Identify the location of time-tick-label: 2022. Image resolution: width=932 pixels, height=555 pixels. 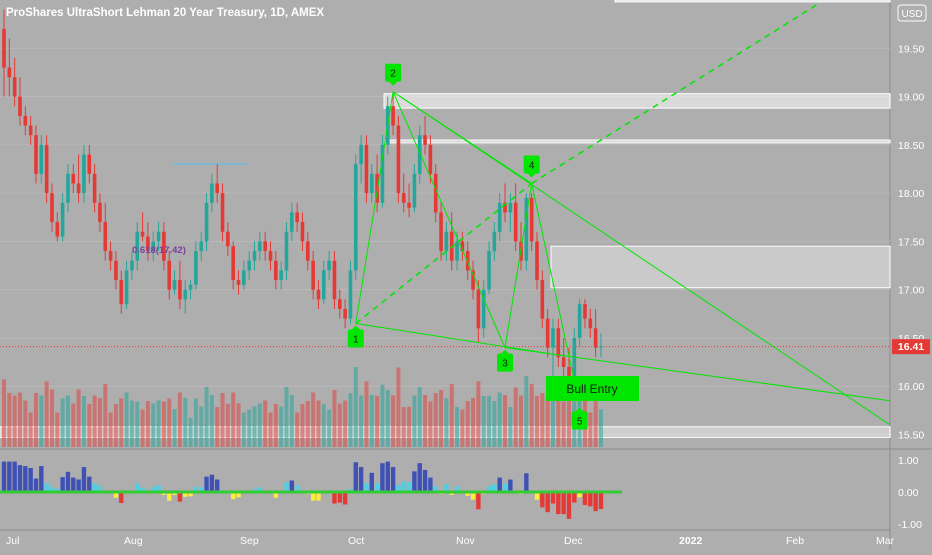
(691, 541).